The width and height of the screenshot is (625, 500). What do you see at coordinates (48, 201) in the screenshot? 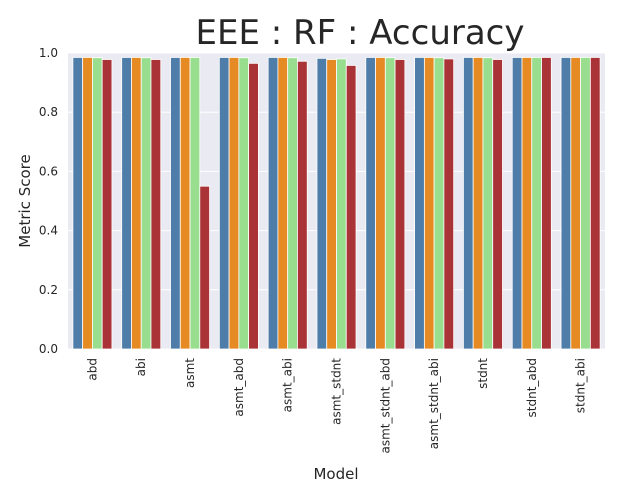
I see `y-tick-labels: 0.0 0.2 0.4 0.6 0.8 1.0` at bounding box center [48, 201].